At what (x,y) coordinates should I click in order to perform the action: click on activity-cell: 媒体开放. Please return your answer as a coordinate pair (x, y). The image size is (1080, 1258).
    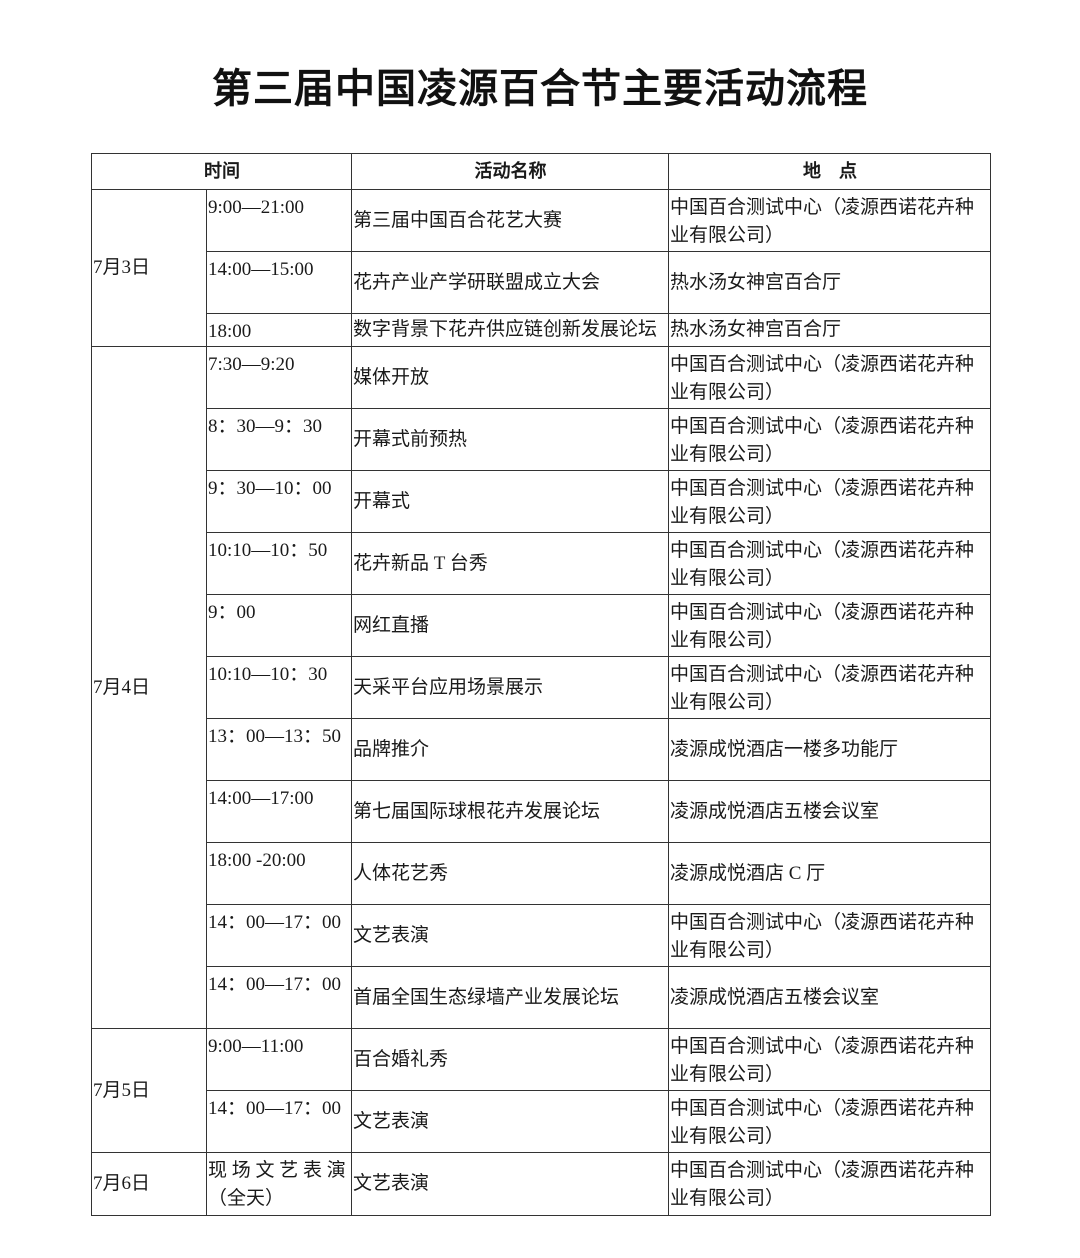
    Looking at the image, I should click on (510, 377).